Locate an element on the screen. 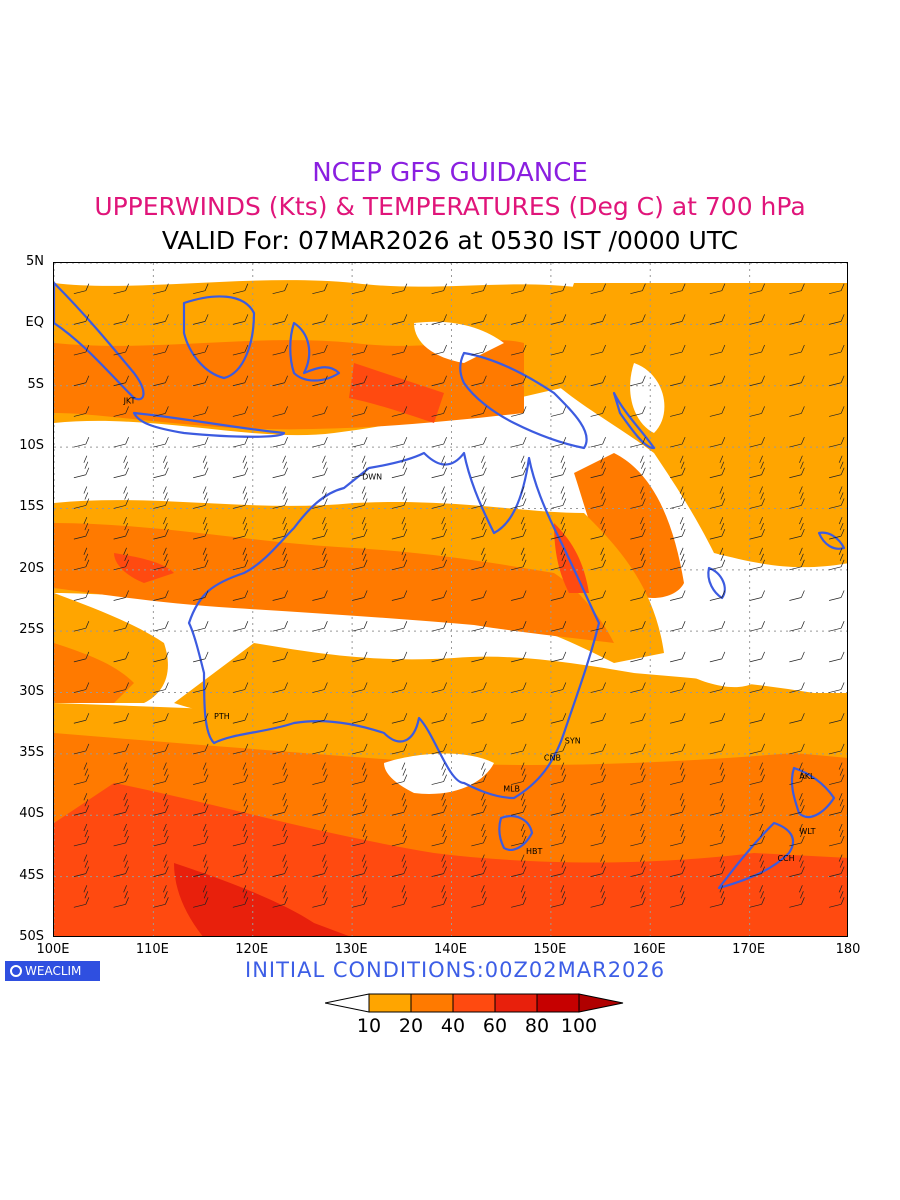 The width and height of the screenshot is (900, 1200). weaclim-badge: WEACLIM is located at coordinates (52, 971).